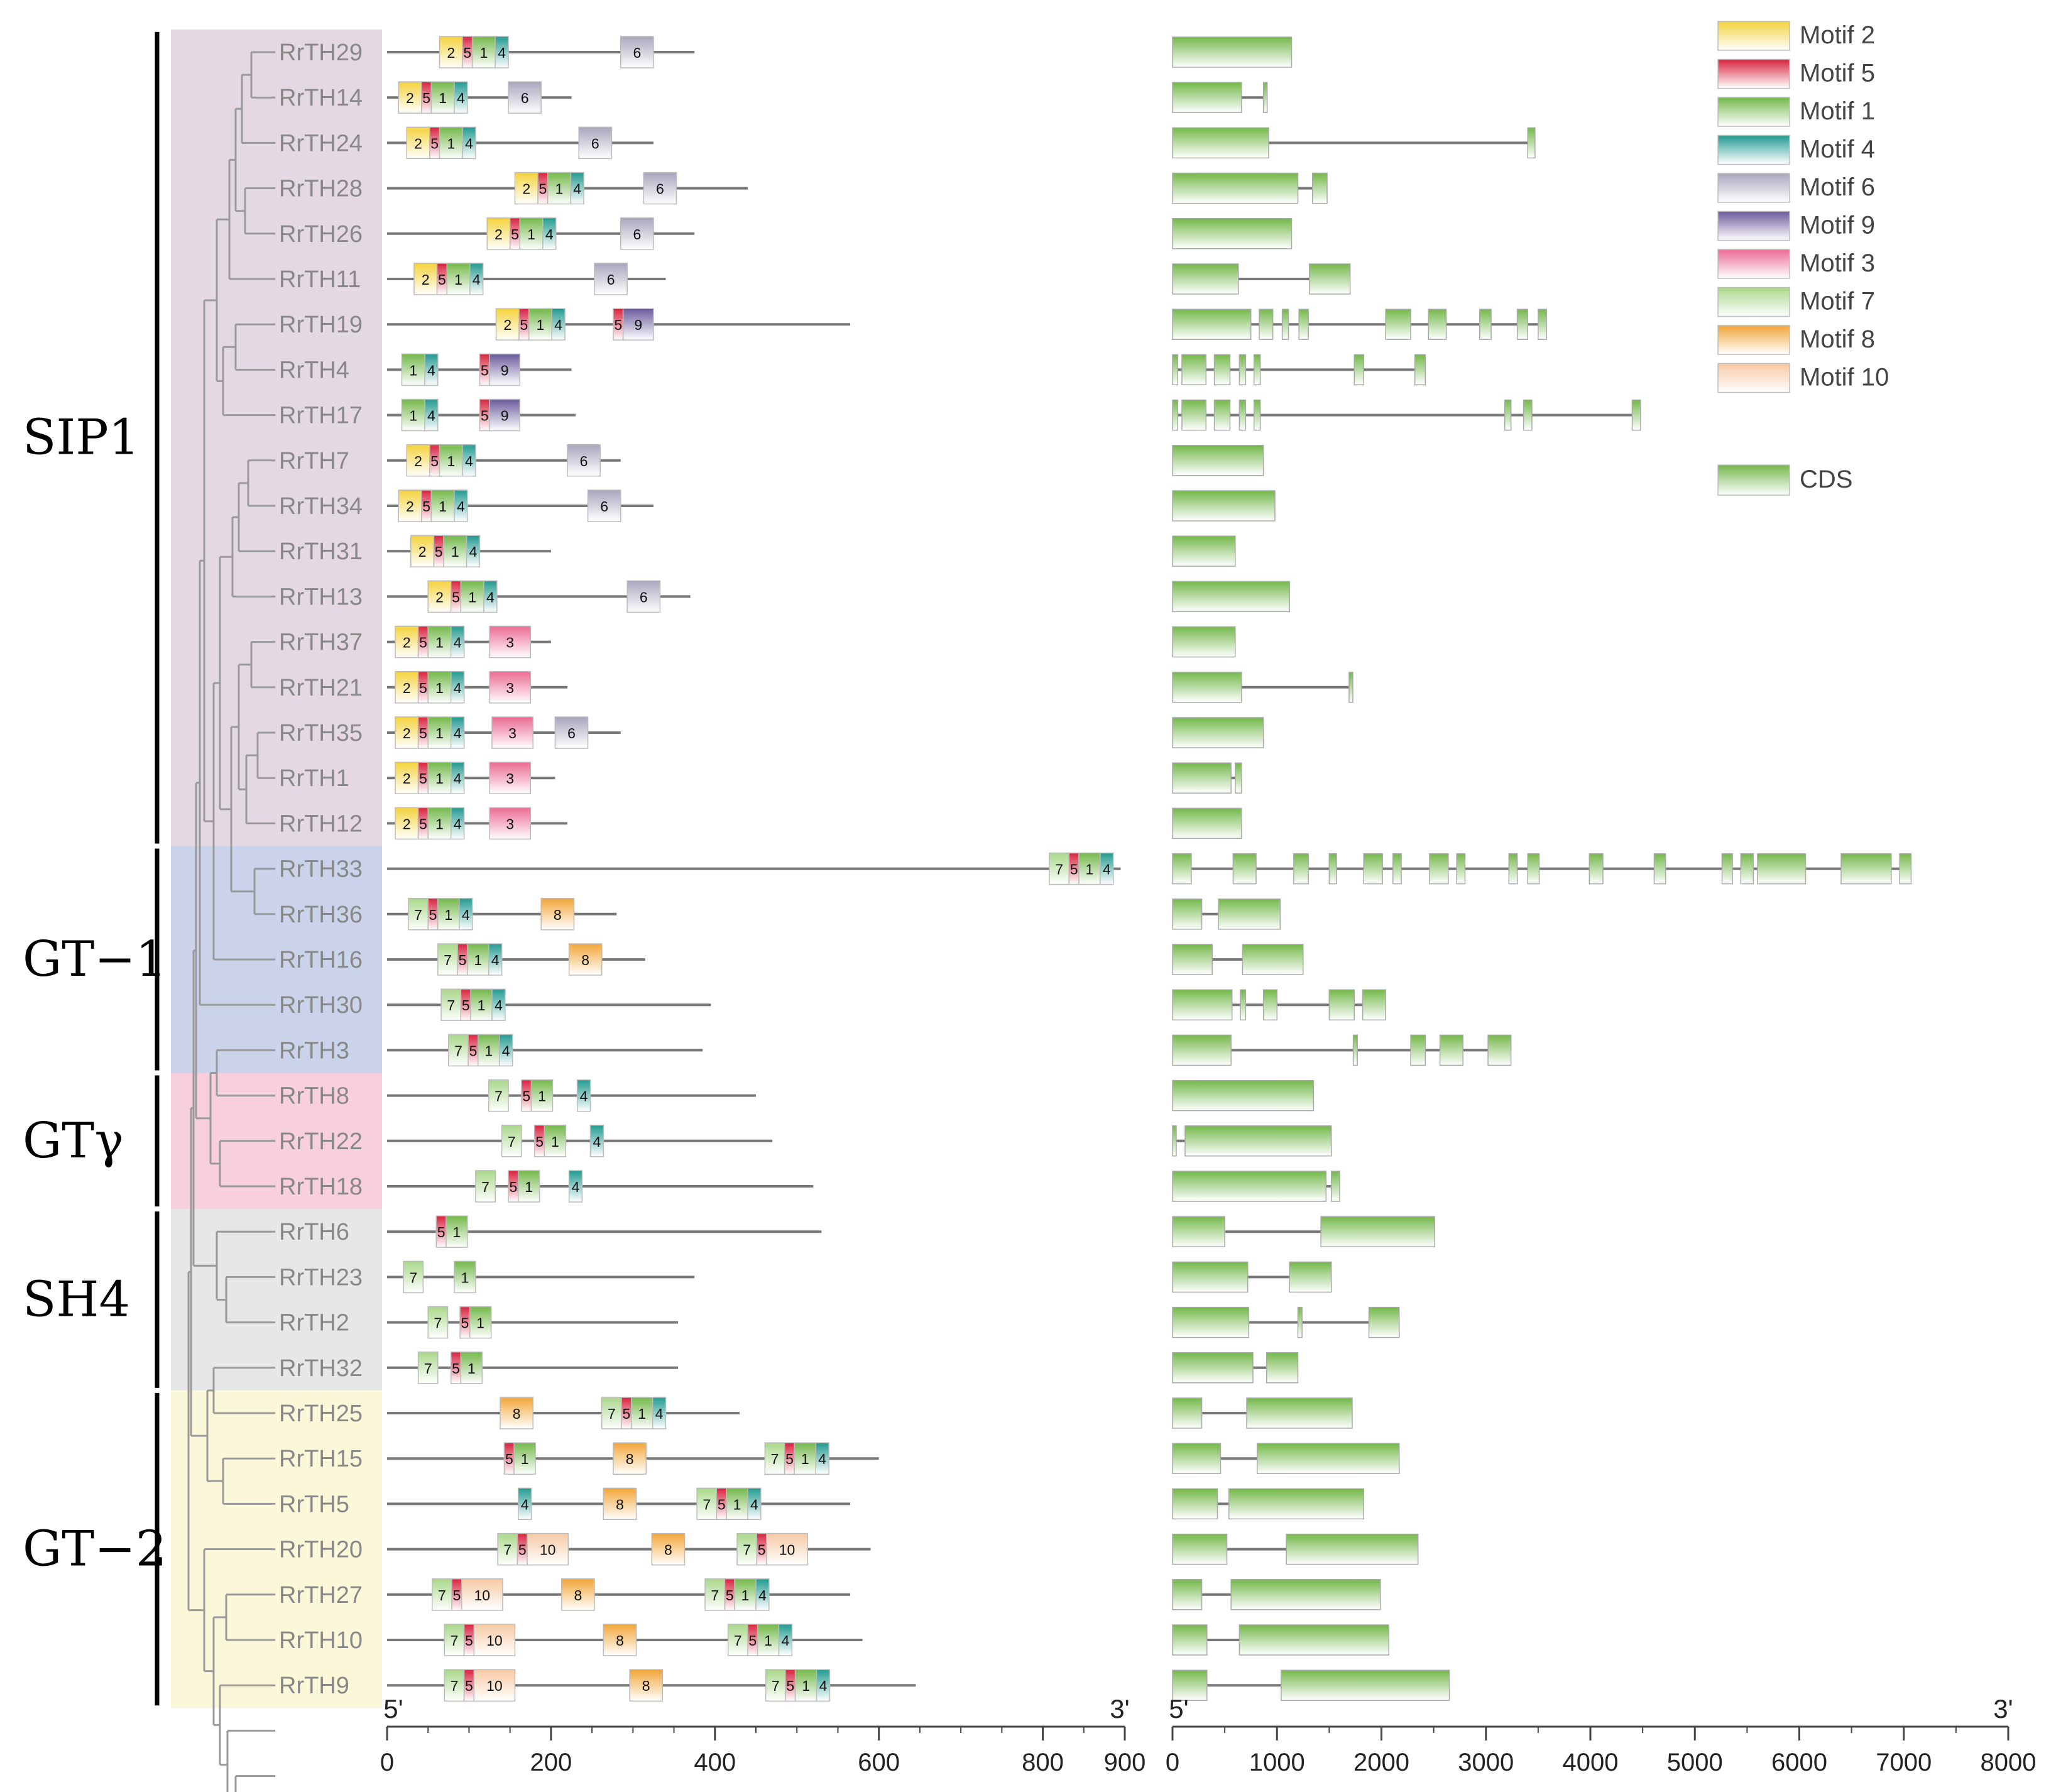  Describe the element at coordinates (321, 1005) in the screenshot. I see `gene-label: RrTH30` at that location.